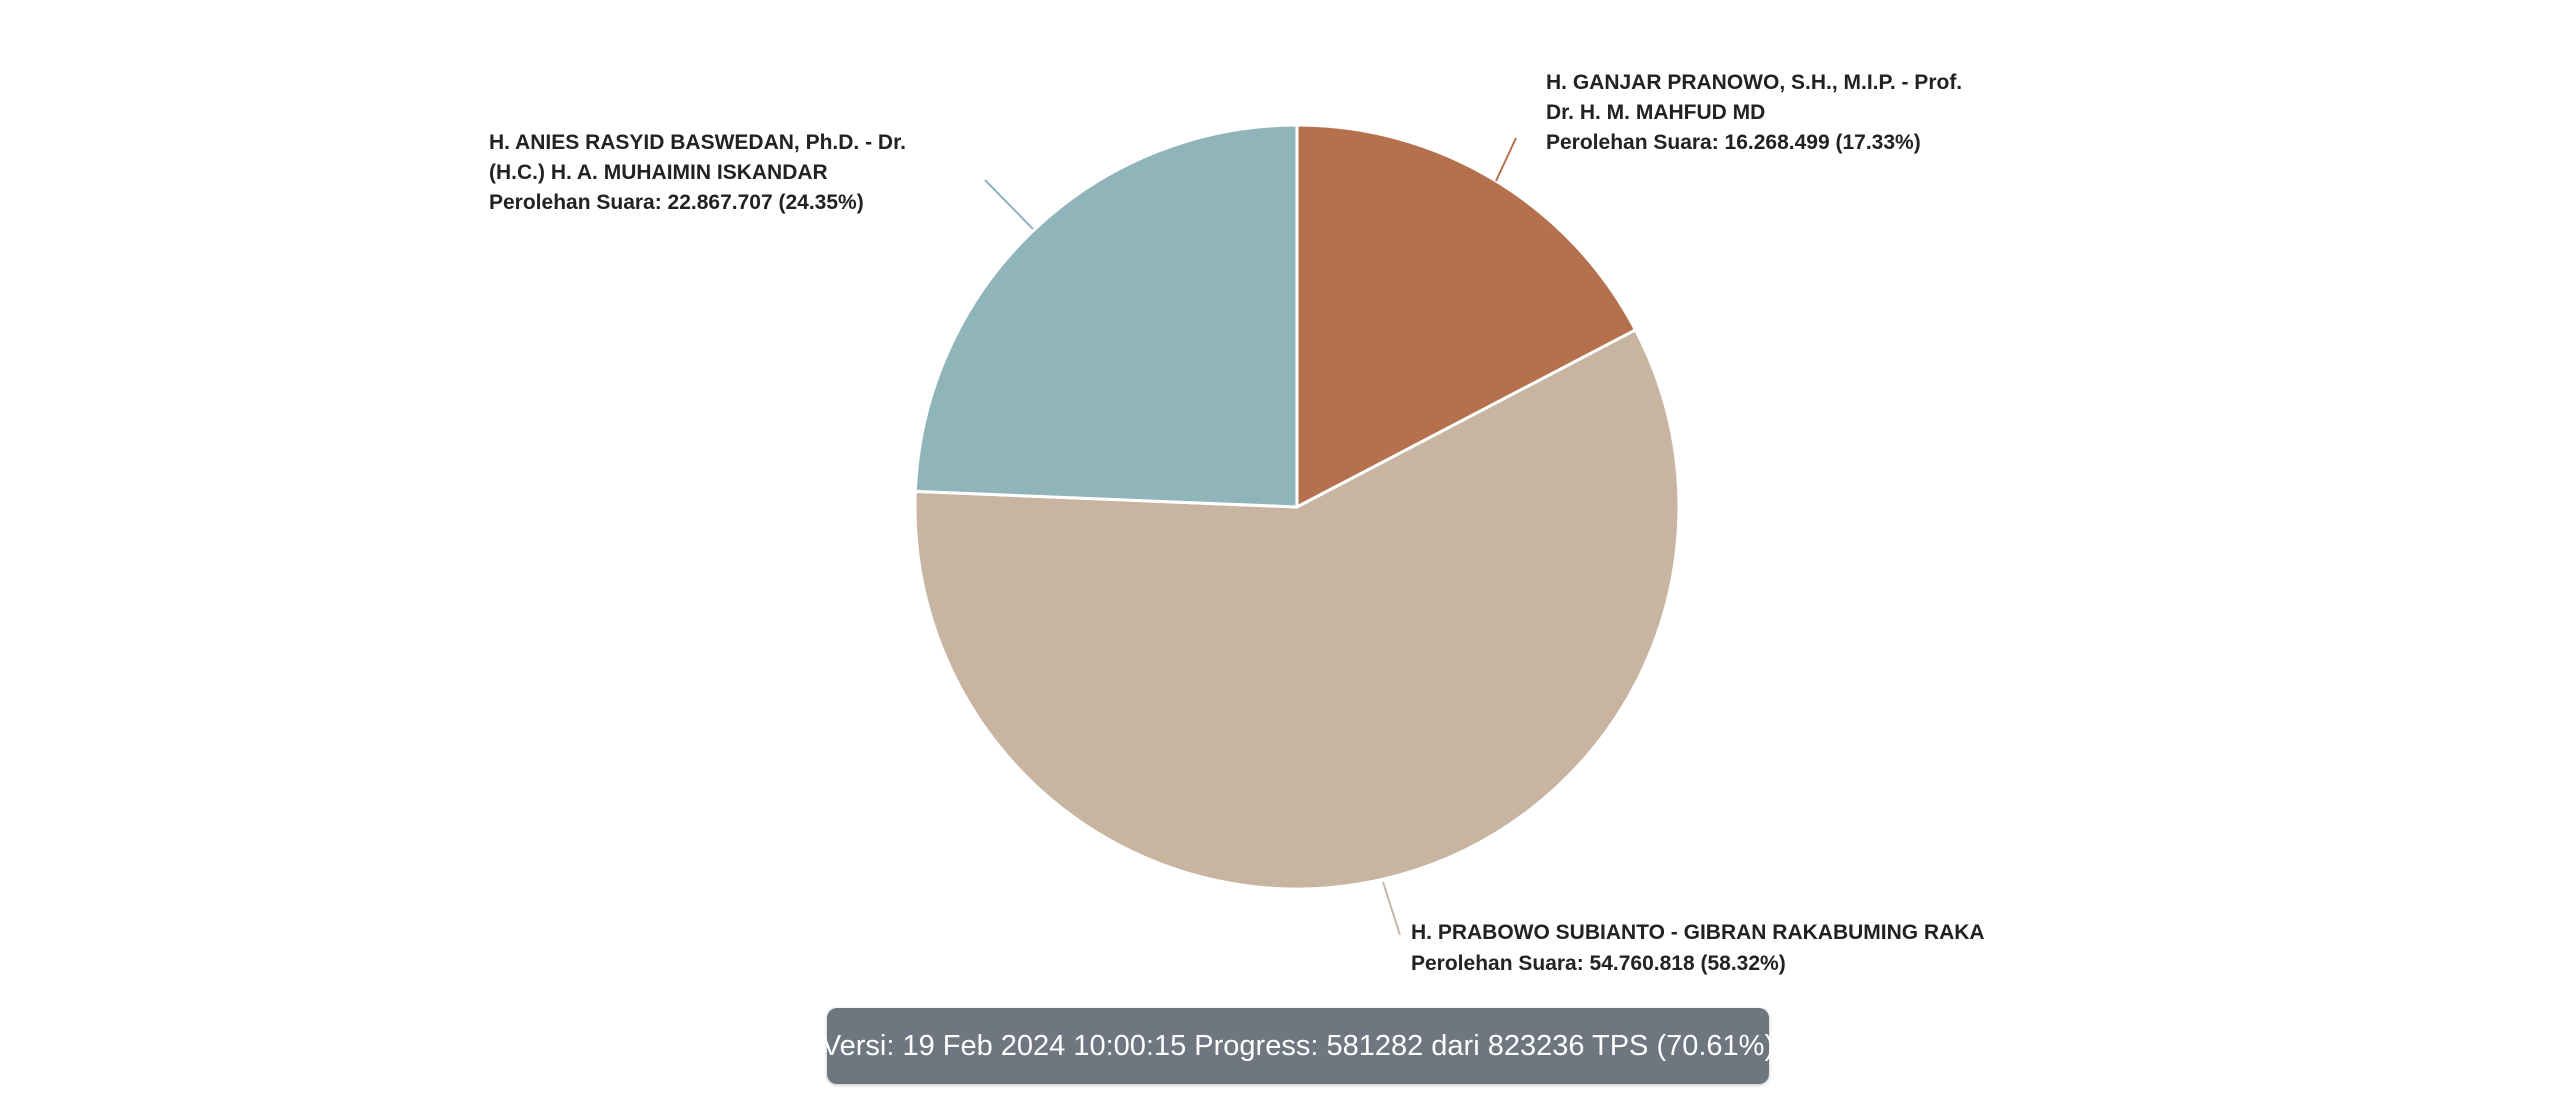 This screenshot has height=1118, width=2560. I want to click on leader-lines, so click(1250, 536).